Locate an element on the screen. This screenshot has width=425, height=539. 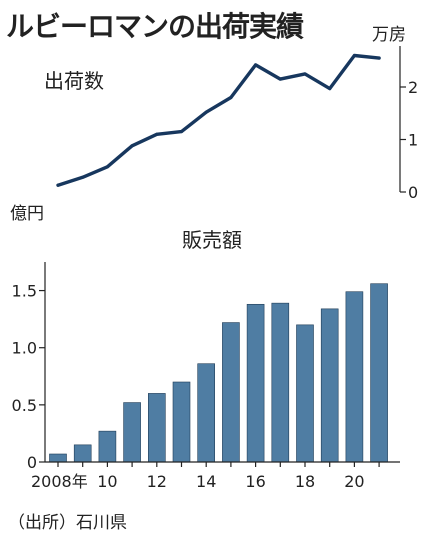
bar-x-tick-label: 12 is located at coordinates (157, 481).